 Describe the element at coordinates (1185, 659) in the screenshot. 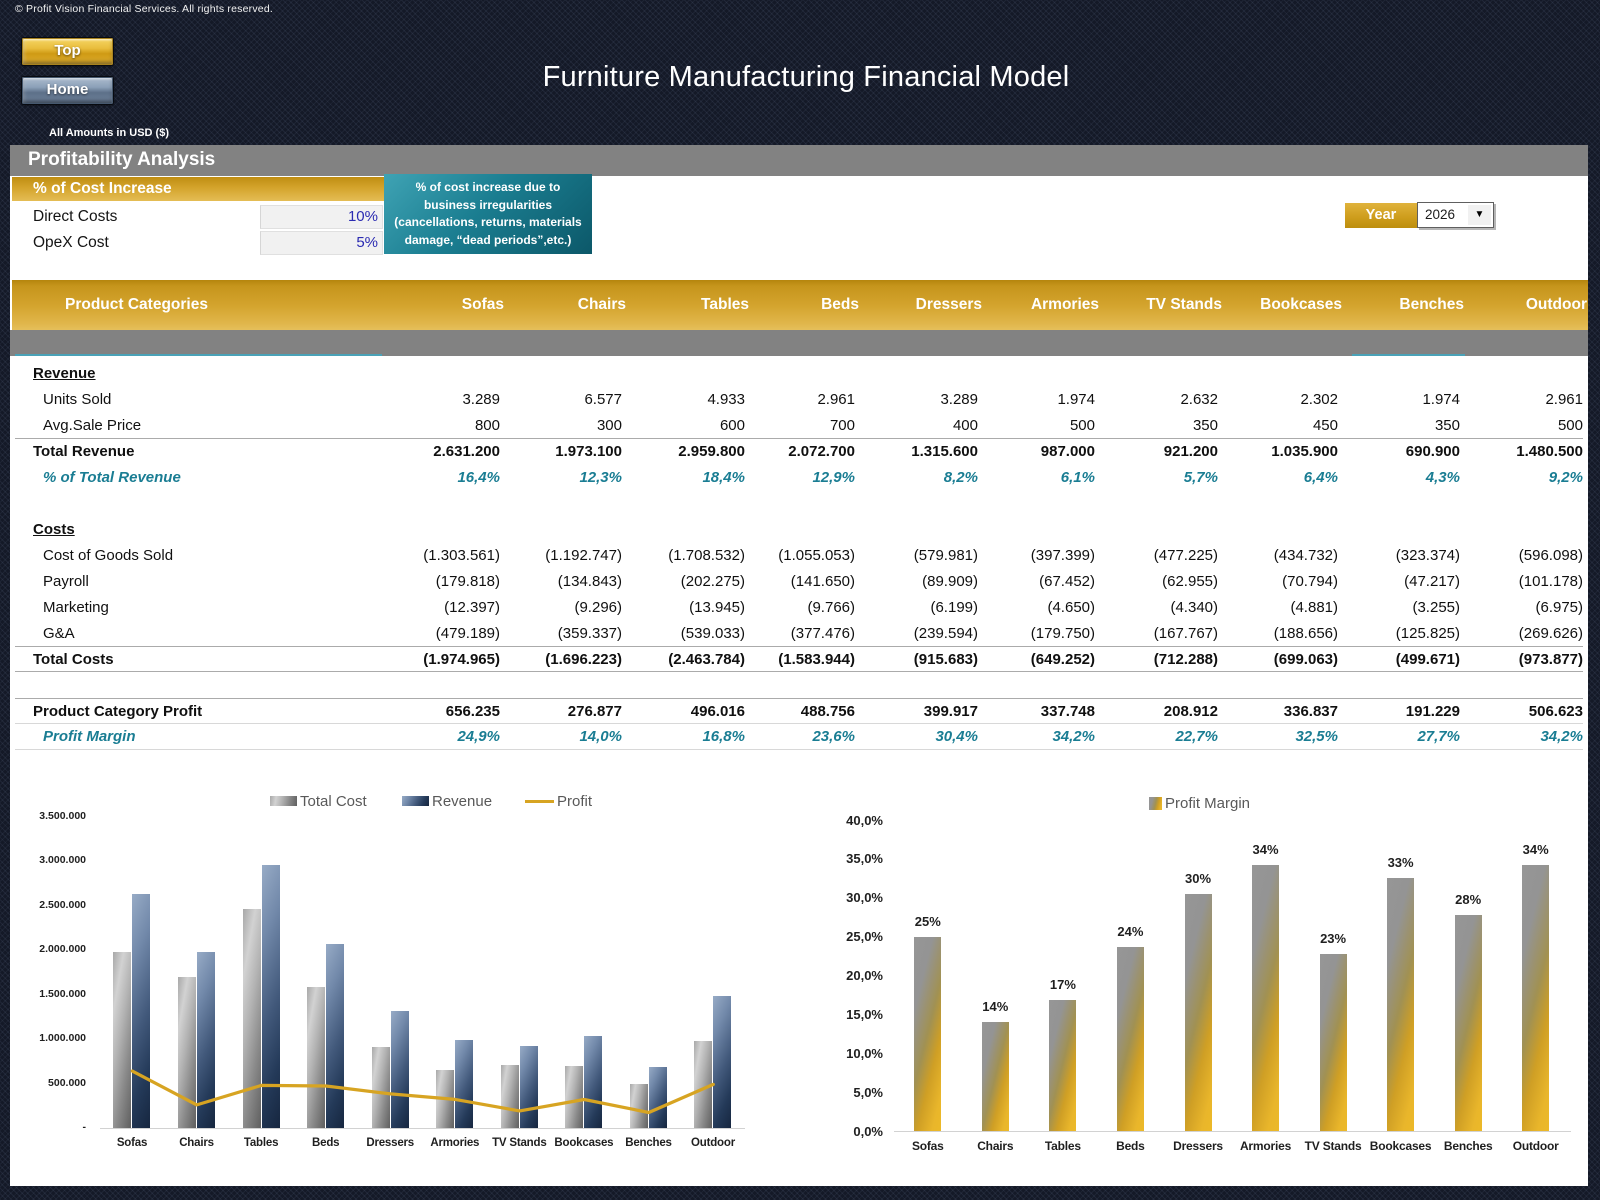

I see `table-cell: (712.288)` at that location.